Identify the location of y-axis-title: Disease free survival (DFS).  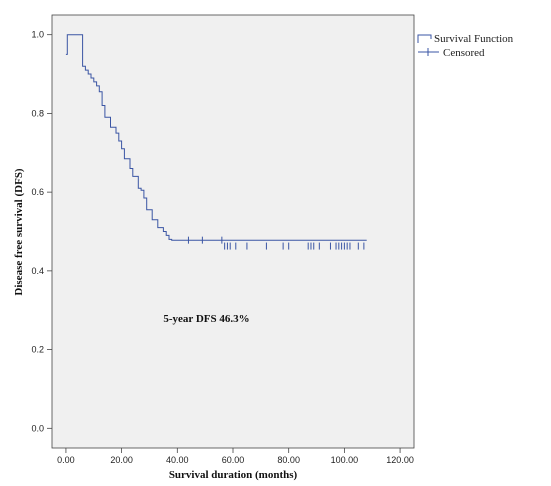
(19, 232).